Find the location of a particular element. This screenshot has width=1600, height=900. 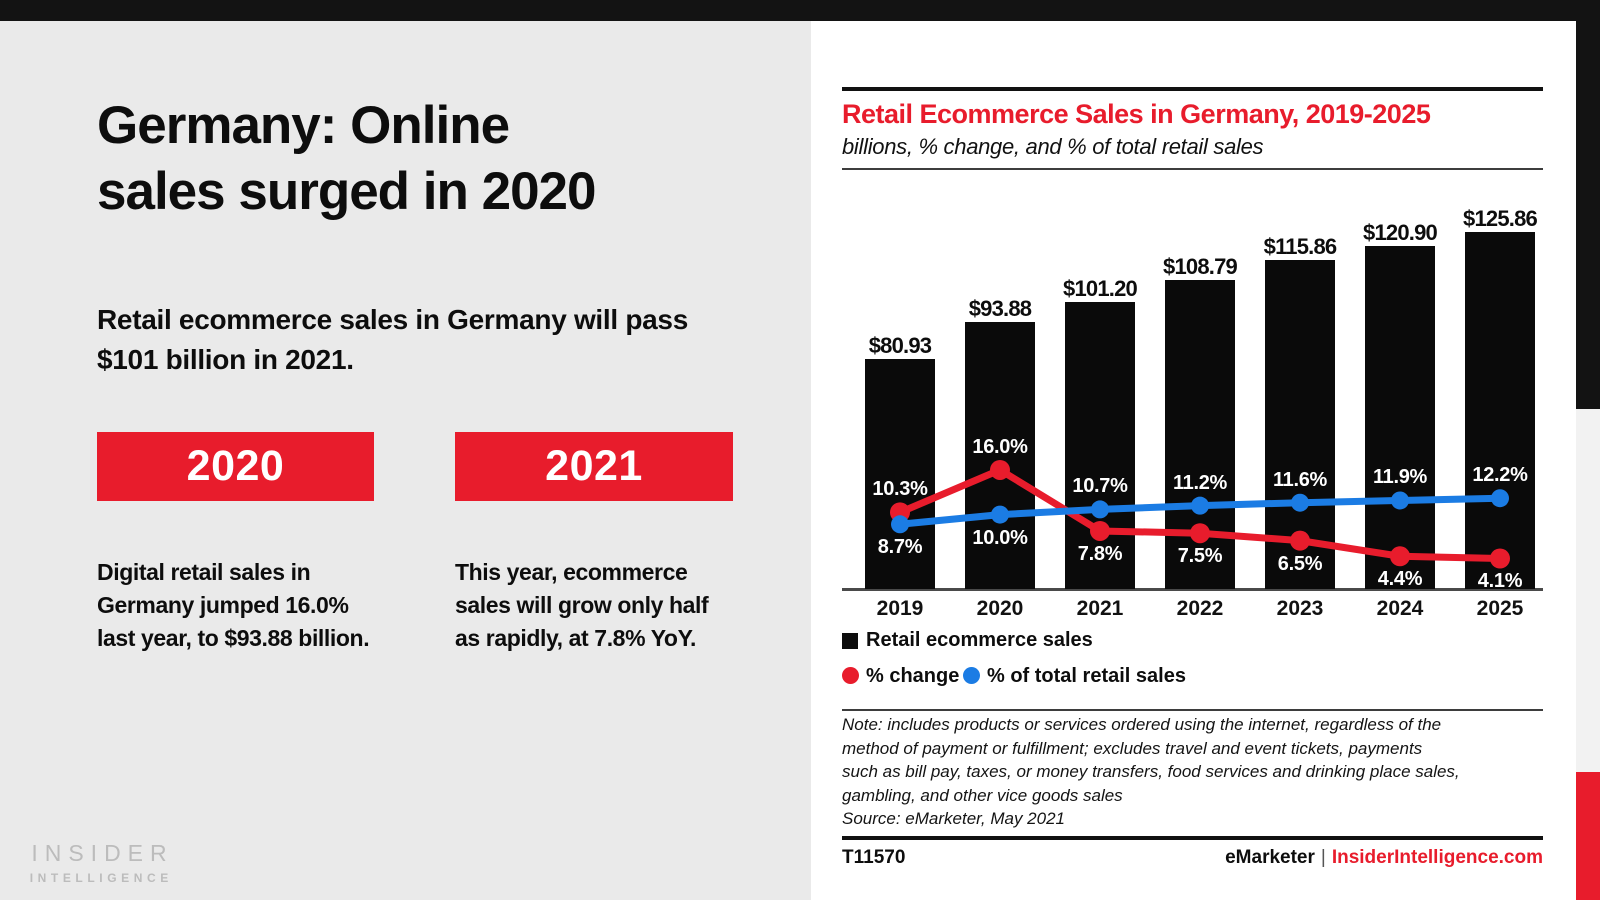

year-badge-2021: 2021 is located at coordinates (594, 466).